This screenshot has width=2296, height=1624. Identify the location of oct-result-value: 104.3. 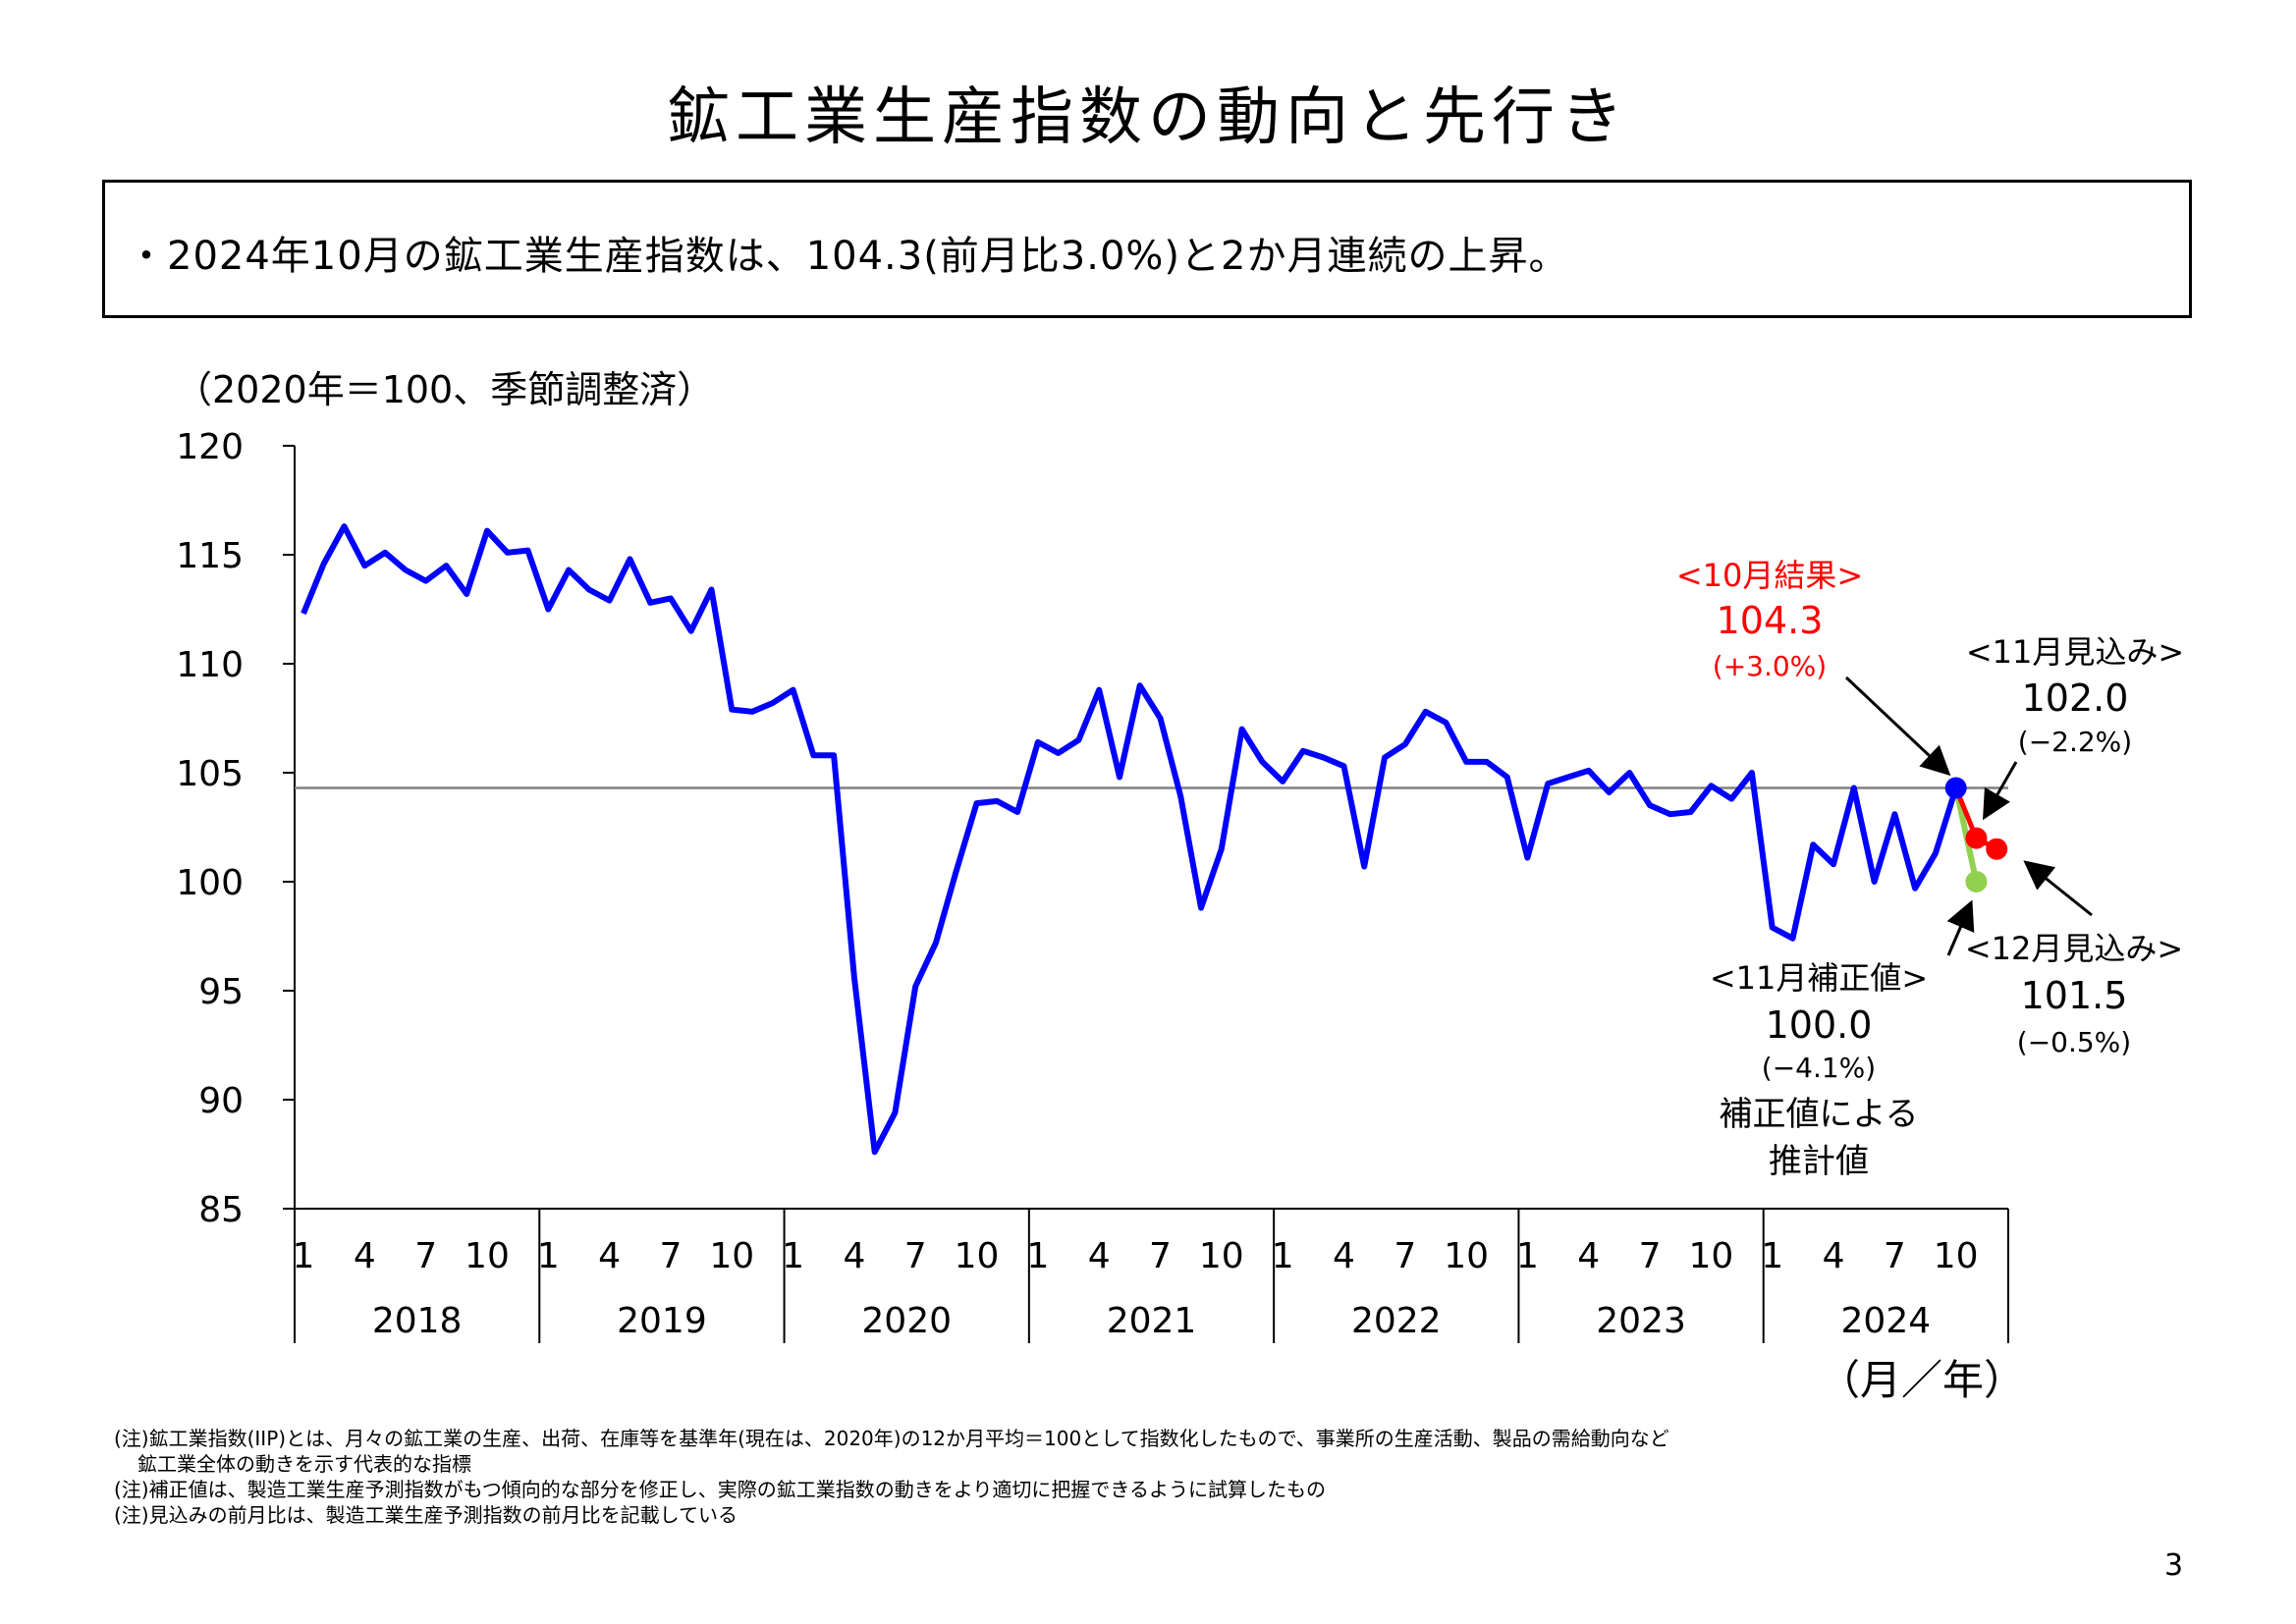
(1770, 620).